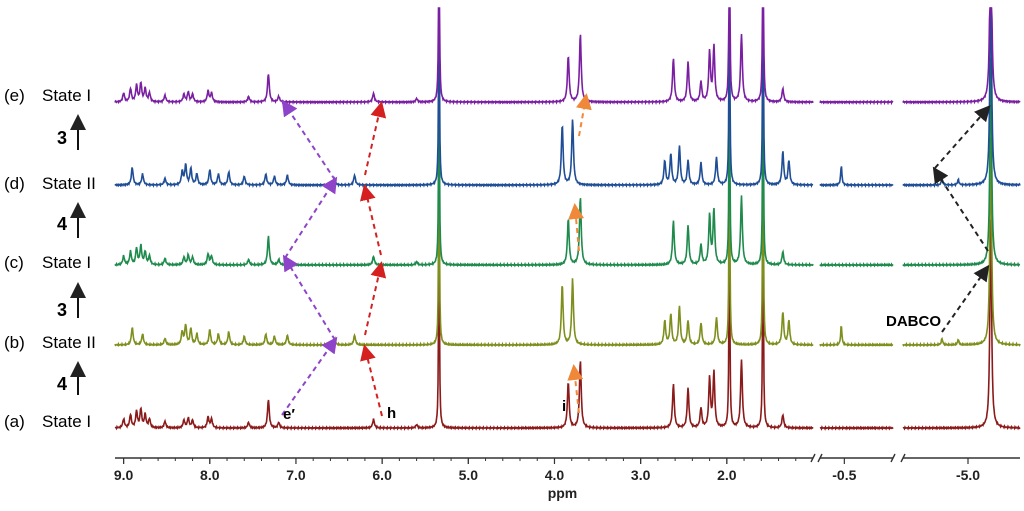  Describe the element at coordinates (62, 310) in the screenshot. I see `transition-label-3-lower: 3` at that location.